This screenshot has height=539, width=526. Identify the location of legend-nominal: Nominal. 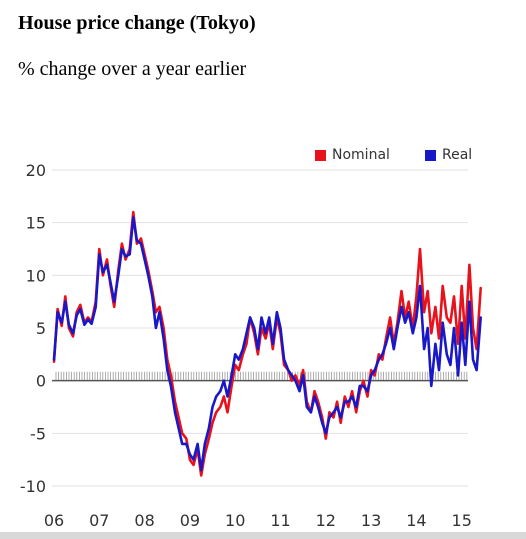
(352, 155).